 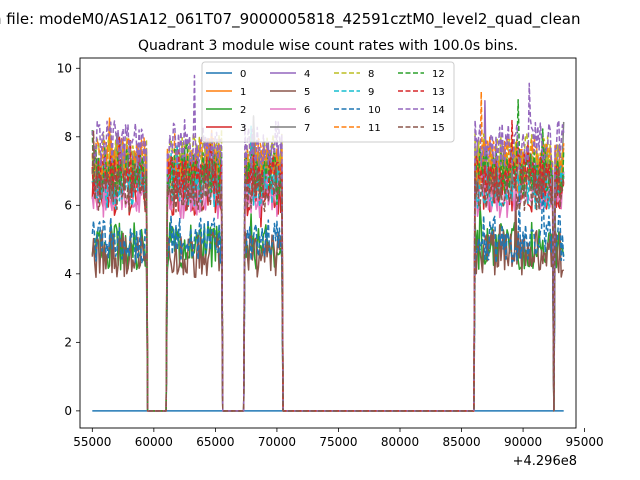 What do you see at coordinates (307, 110) in the screenshot?
I see `legend-label: 6` at bounding box center [307, 110].